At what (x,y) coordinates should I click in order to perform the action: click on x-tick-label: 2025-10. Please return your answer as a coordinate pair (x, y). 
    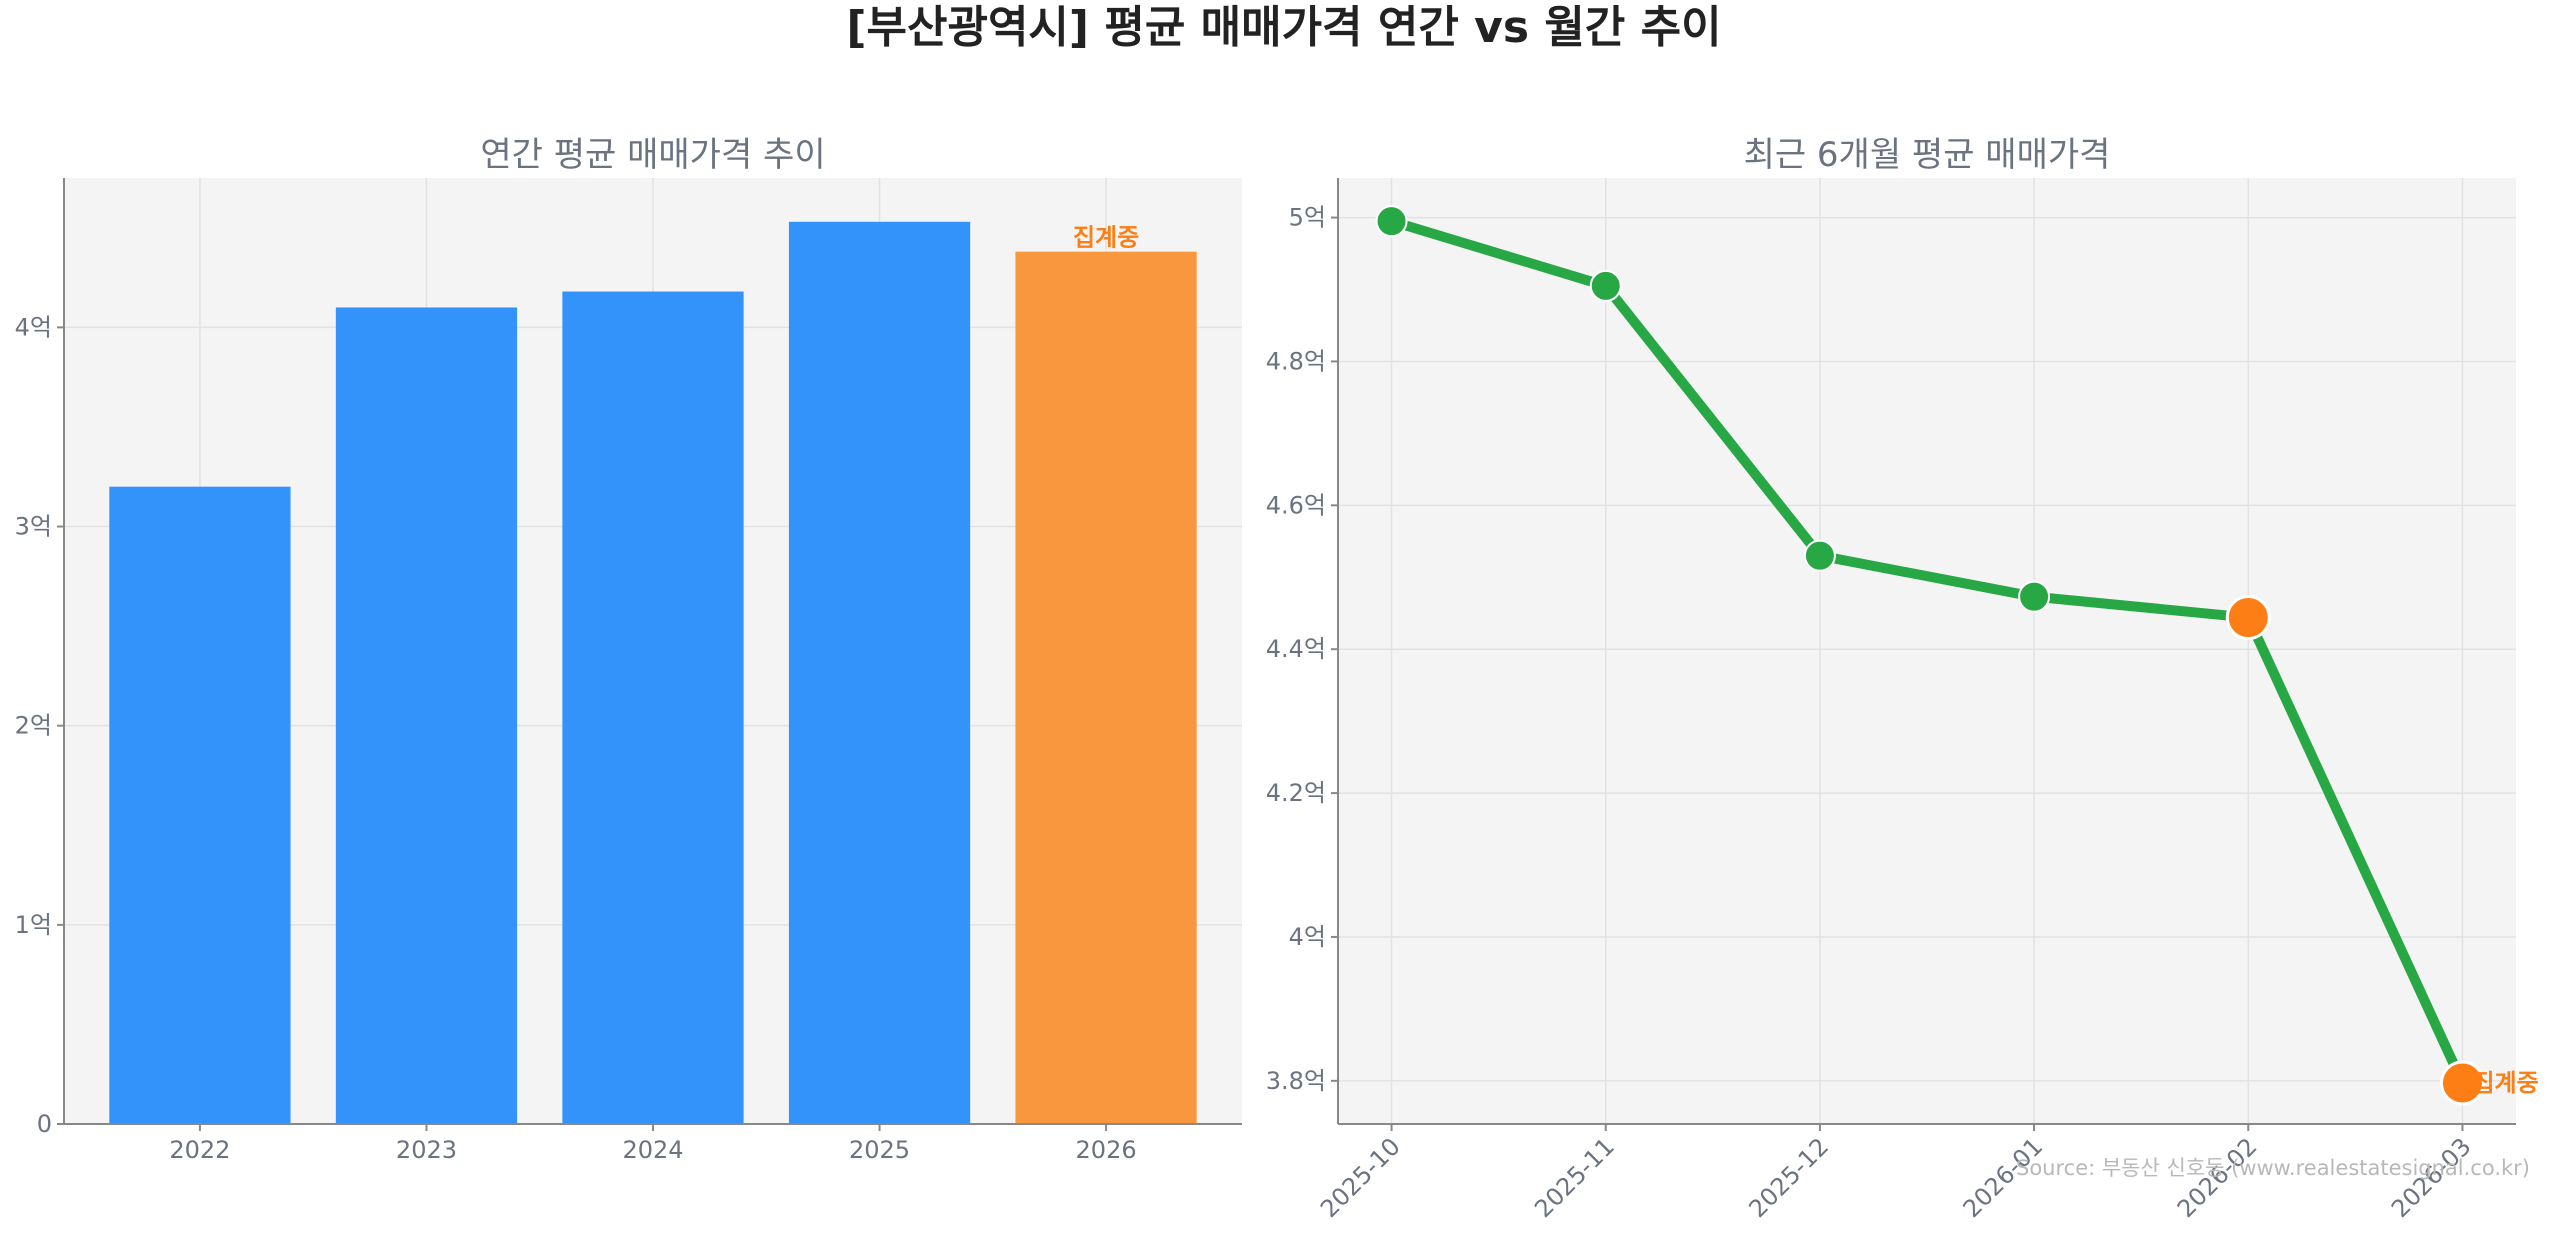
    Looking at the image, I should click on (1360, 1177).